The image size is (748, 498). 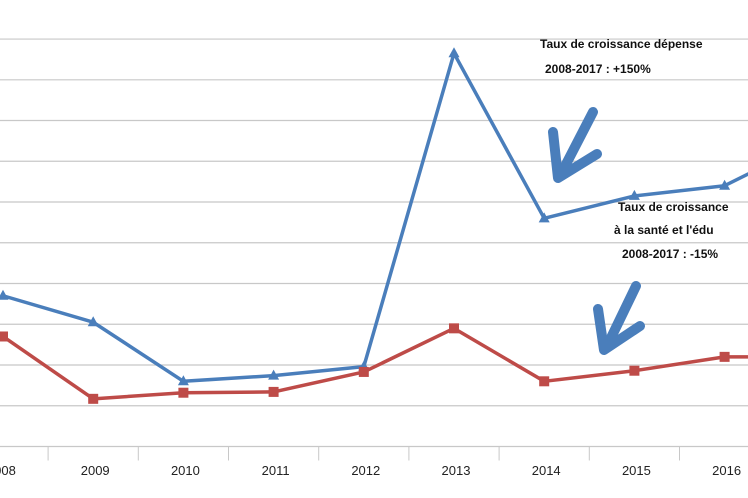 What do you see at coordinates (575, 145) in the screenshot?
I see `arrow-icon-upper` at bounding box center [575, 145].